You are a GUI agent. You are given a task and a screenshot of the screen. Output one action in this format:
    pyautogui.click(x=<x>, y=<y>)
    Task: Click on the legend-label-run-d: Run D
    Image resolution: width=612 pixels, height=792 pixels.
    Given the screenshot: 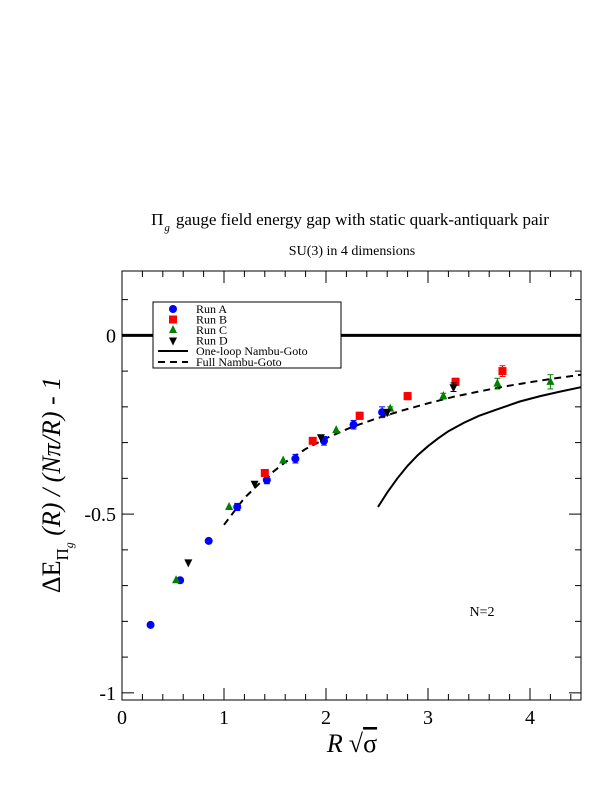 What is the action you would take?
    pyautogui.click(x=212, y=341)
    